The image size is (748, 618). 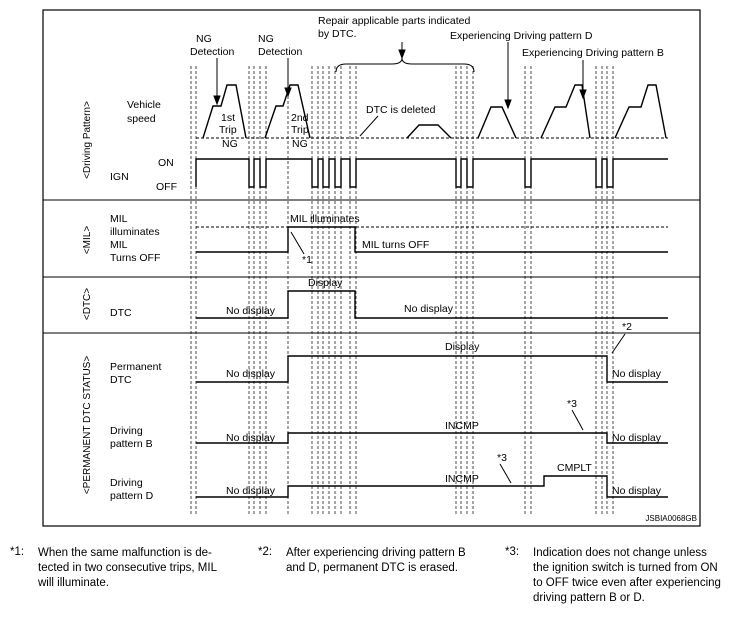 What do you see at coordinates (325, 219) in the screenshot?
I see `mil-illuminates-label: MIL illuminates` at bounding box center [325, 219].